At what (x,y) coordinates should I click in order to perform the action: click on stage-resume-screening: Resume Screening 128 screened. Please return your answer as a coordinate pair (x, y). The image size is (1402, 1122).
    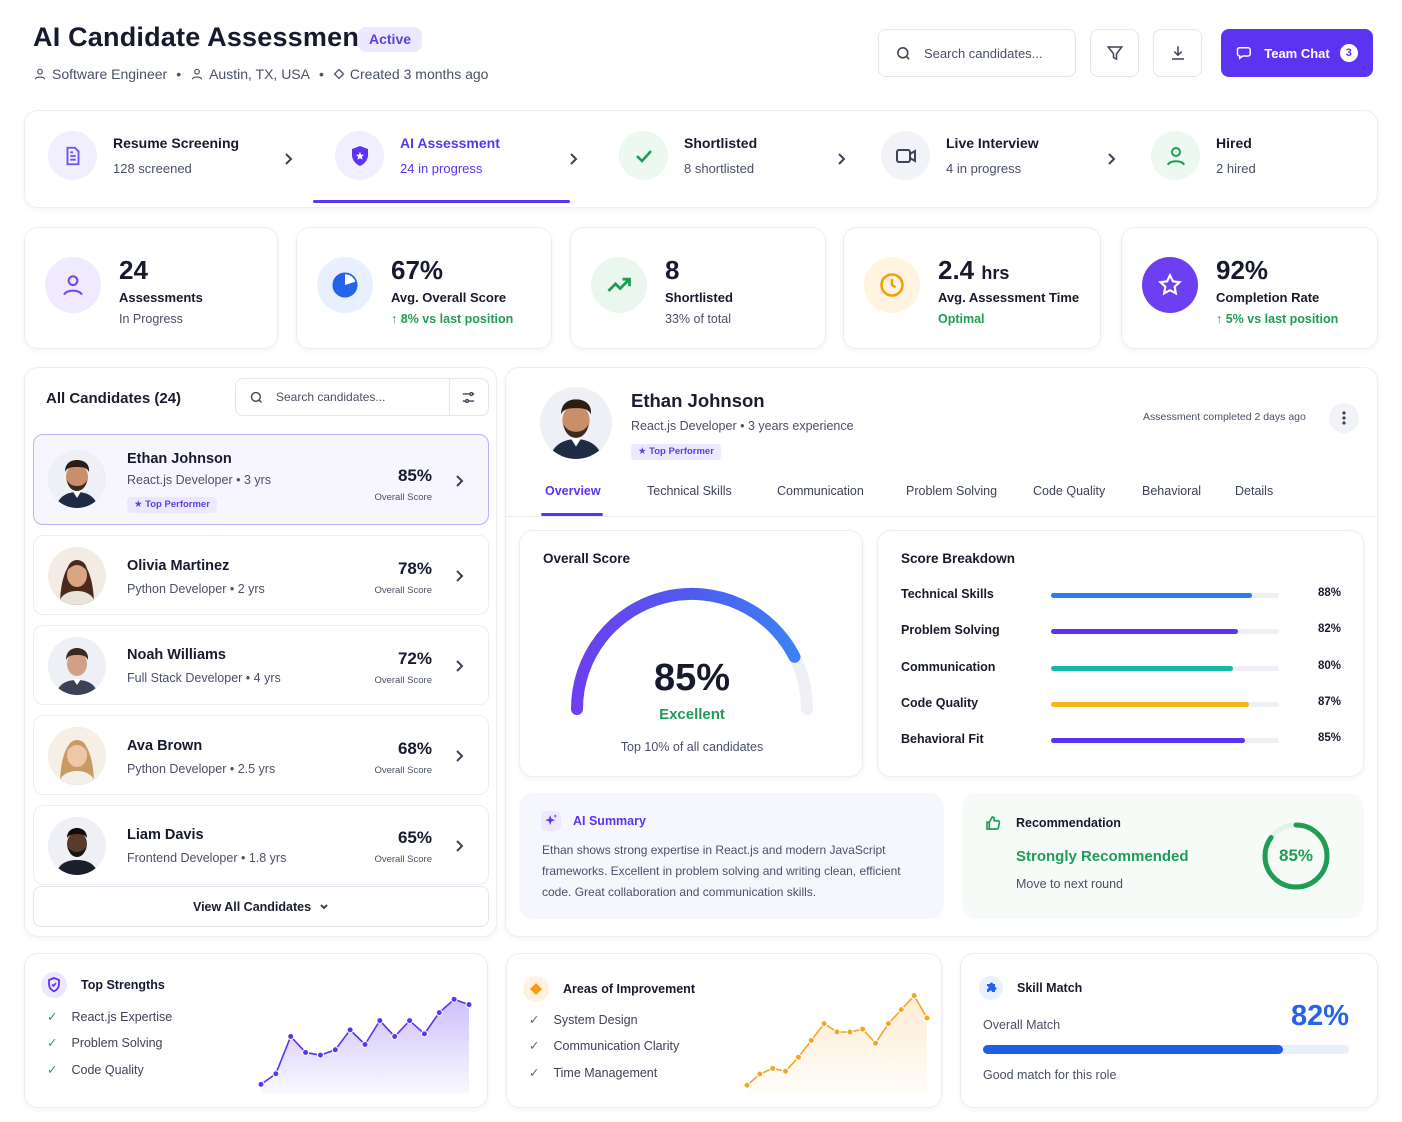
    Looking at the image, I should click on (143, 155).